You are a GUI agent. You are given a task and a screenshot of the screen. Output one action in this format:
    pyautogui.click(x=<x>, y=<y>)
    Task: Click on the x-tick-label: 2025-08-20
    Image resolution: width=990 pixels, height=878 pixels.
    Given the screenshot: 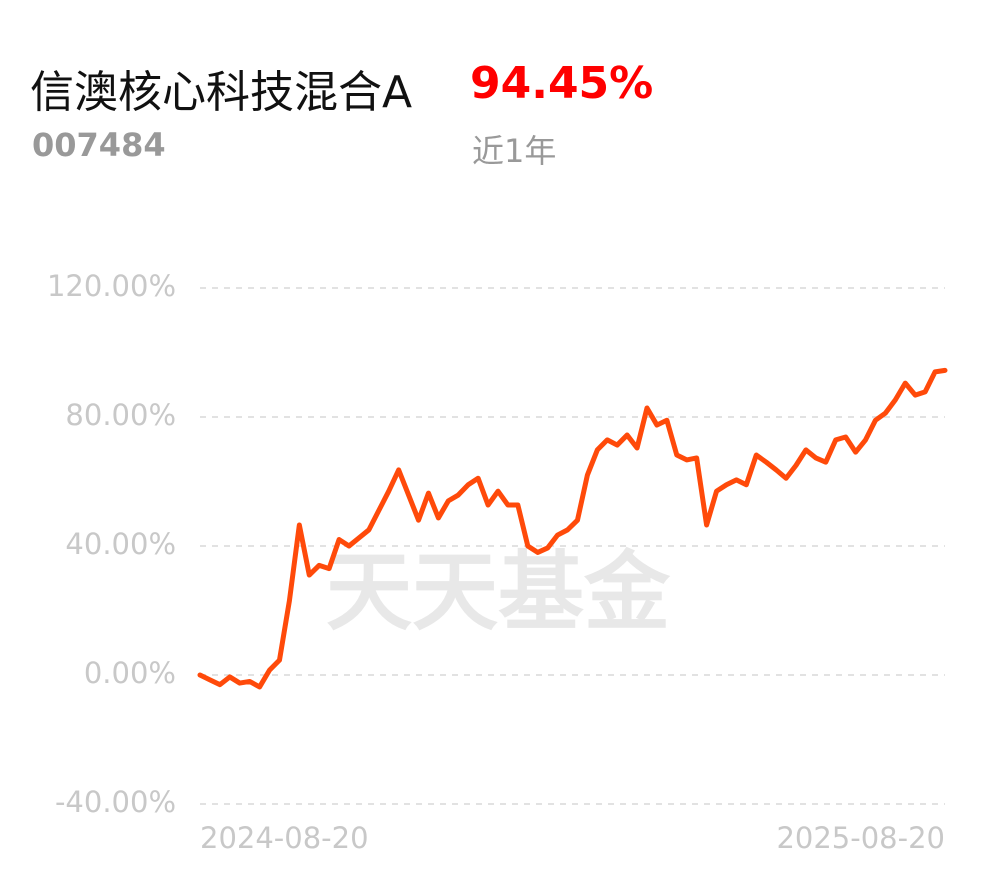 What is the action you would take?
    pyautogui.click(x=860, y=838)
    